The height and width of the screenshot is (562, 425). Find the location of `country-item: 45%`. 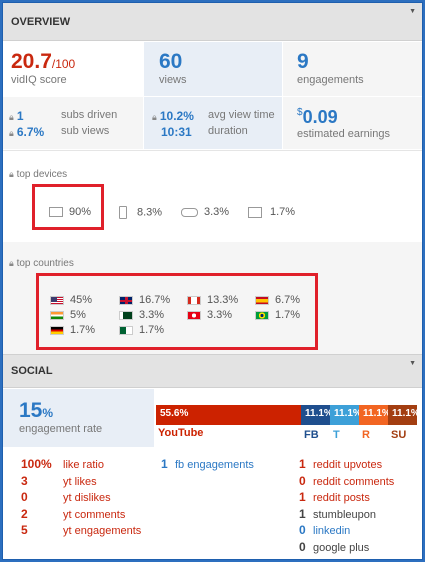

country-item: 45% is located at coordinates (71, 300).